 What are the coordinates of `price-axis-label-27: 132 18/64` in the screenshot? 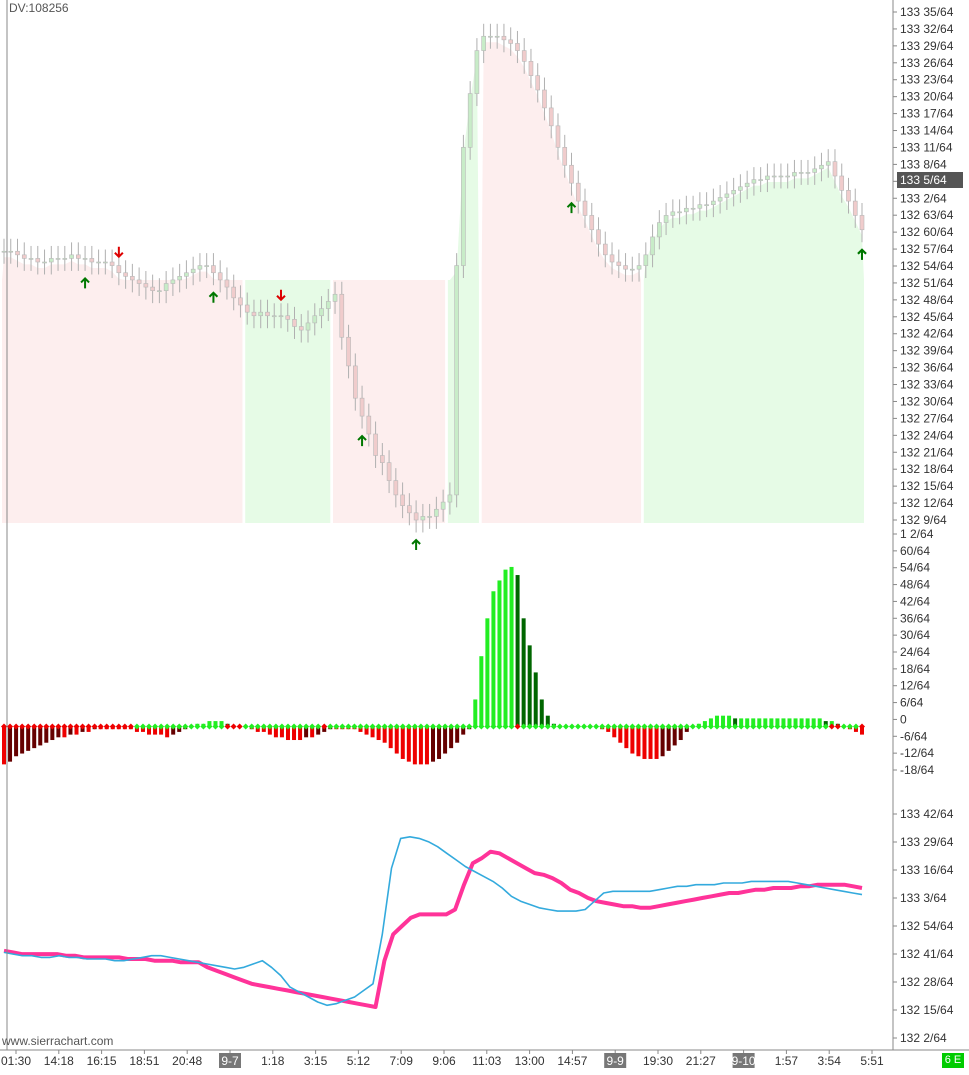 It's located at (927, 469).